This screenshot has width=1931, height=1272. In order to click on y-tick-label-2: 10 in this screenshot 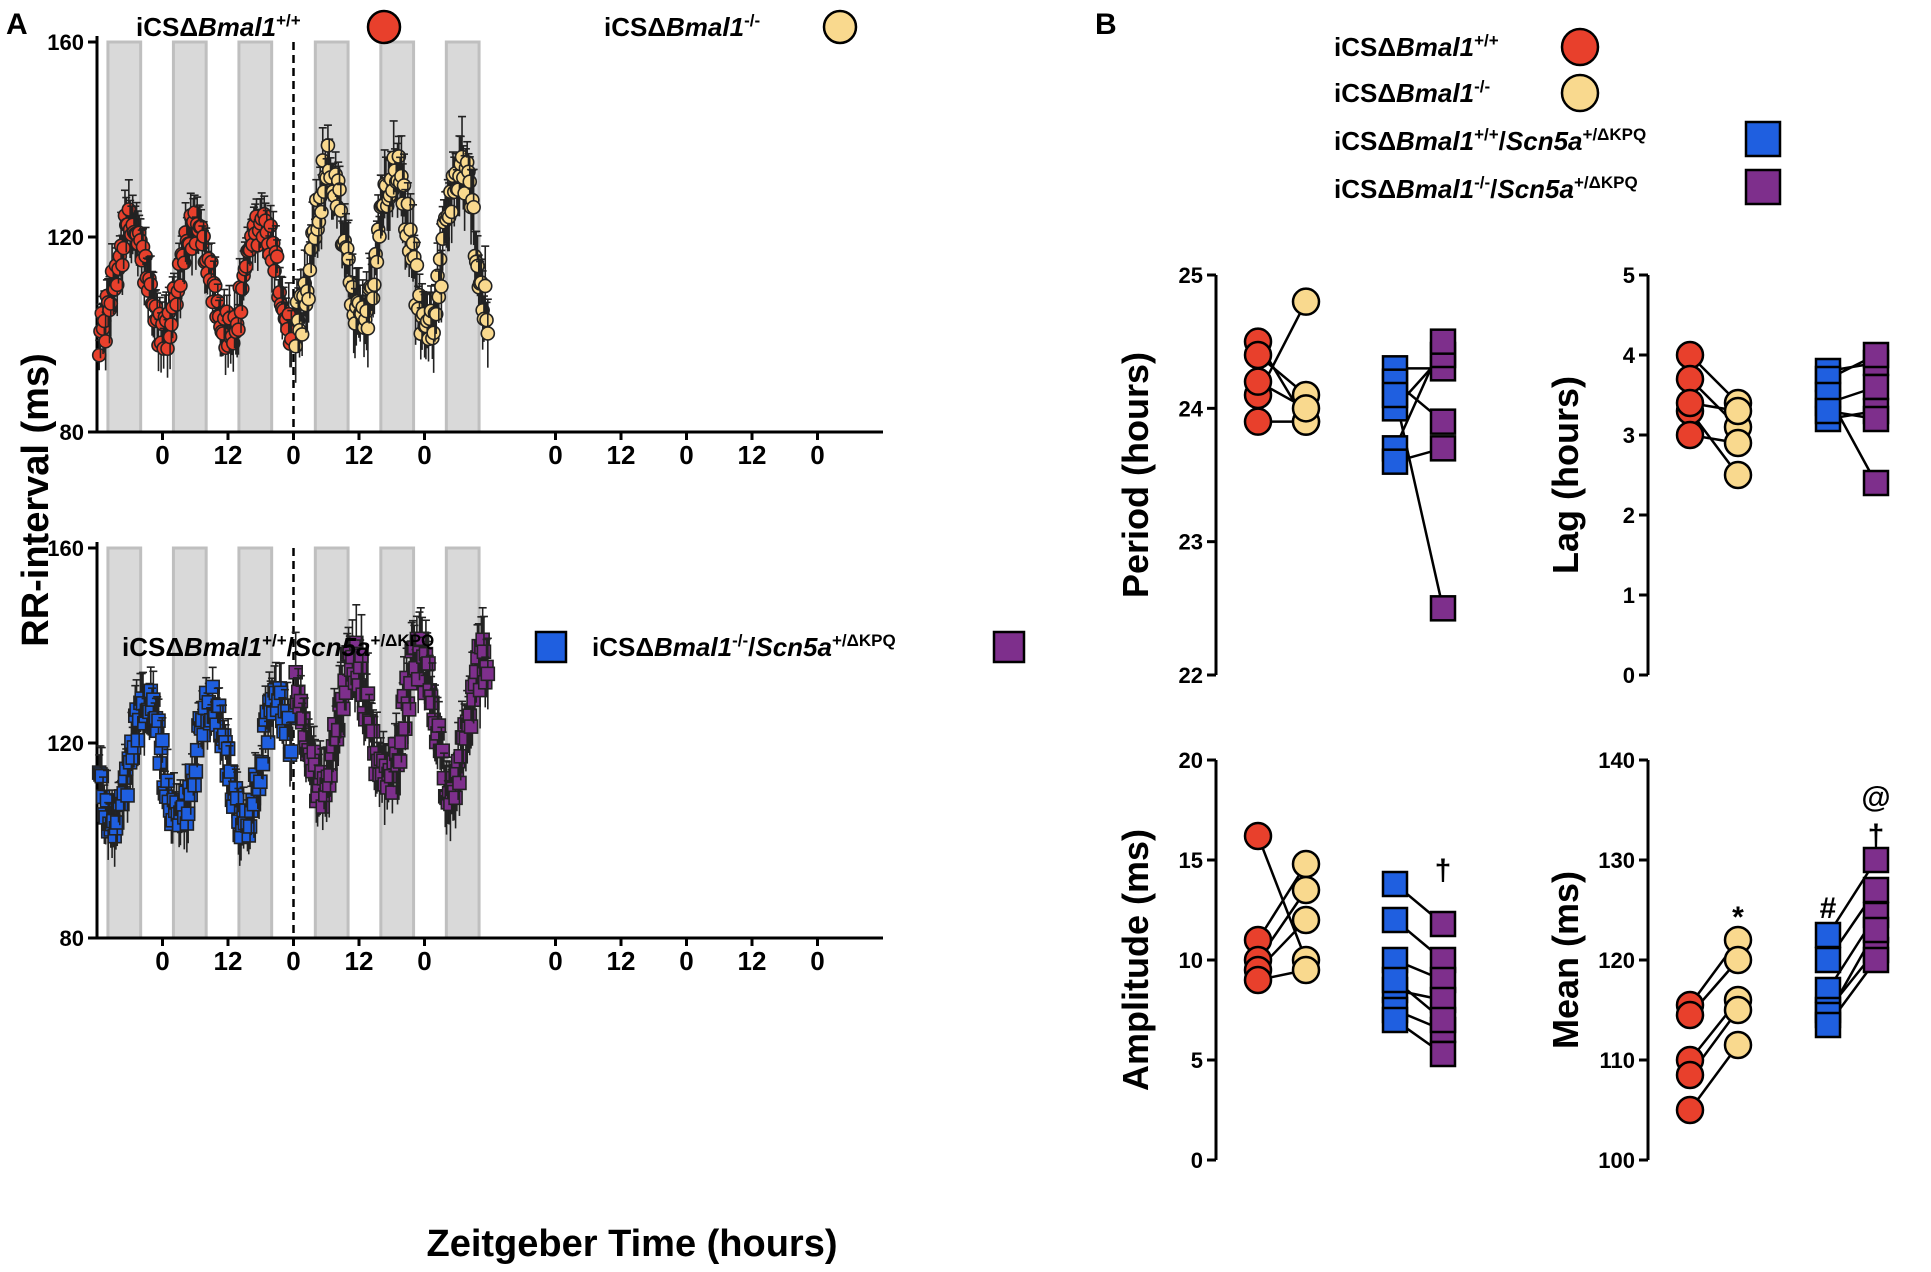, I will do `click(1191, 960)`.